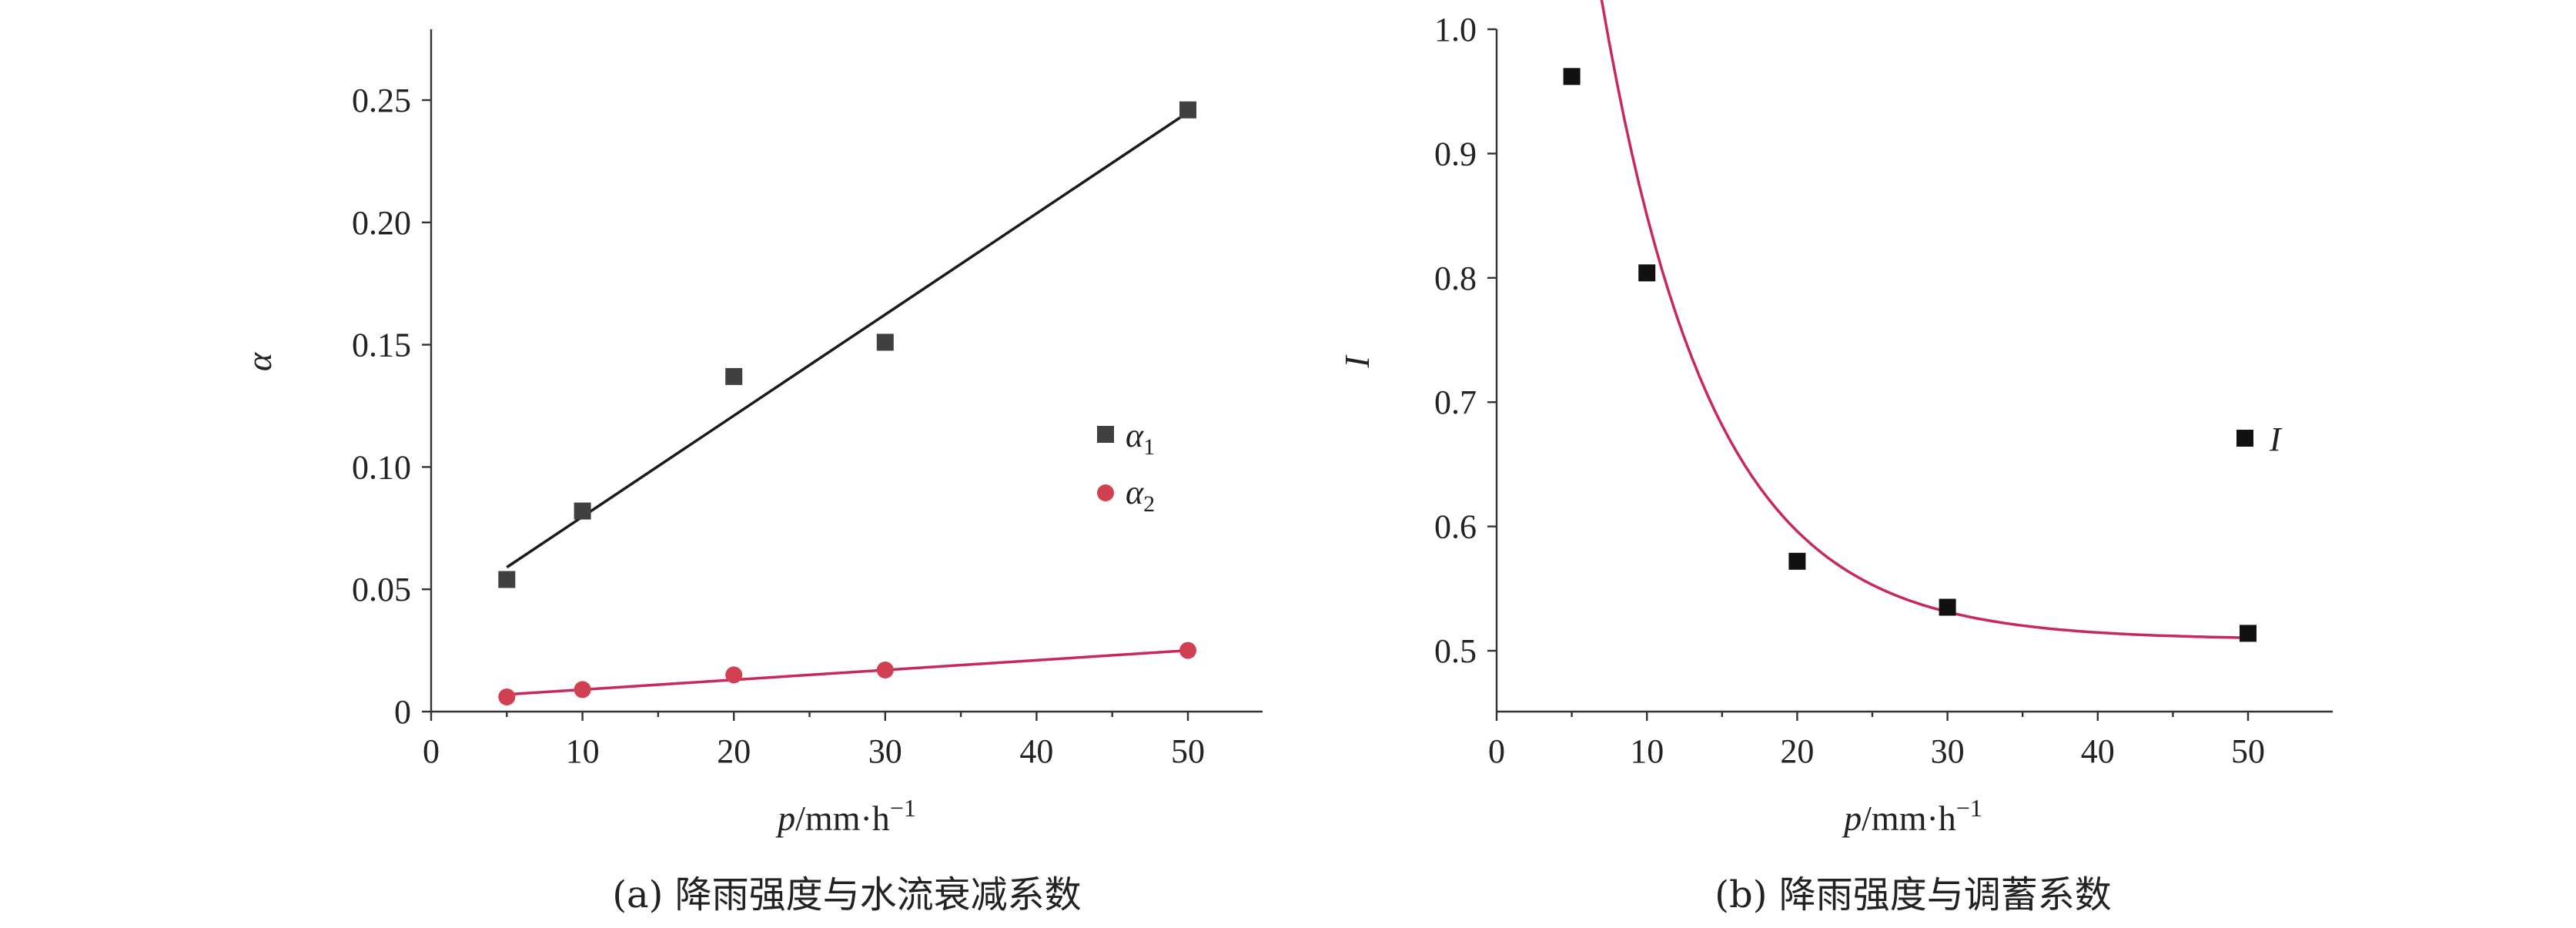  I want to click on panel-b-x-axis-title: p/mm·h−1, so click(1912, 816).